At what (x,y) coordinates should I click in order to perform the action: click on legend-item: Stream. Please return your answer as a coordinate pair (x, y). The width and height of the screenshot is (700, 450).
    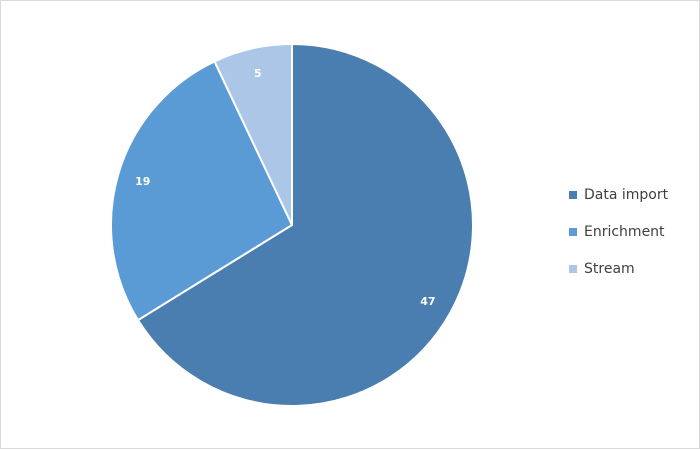
    Looking at the image, I should click on (618, 268).